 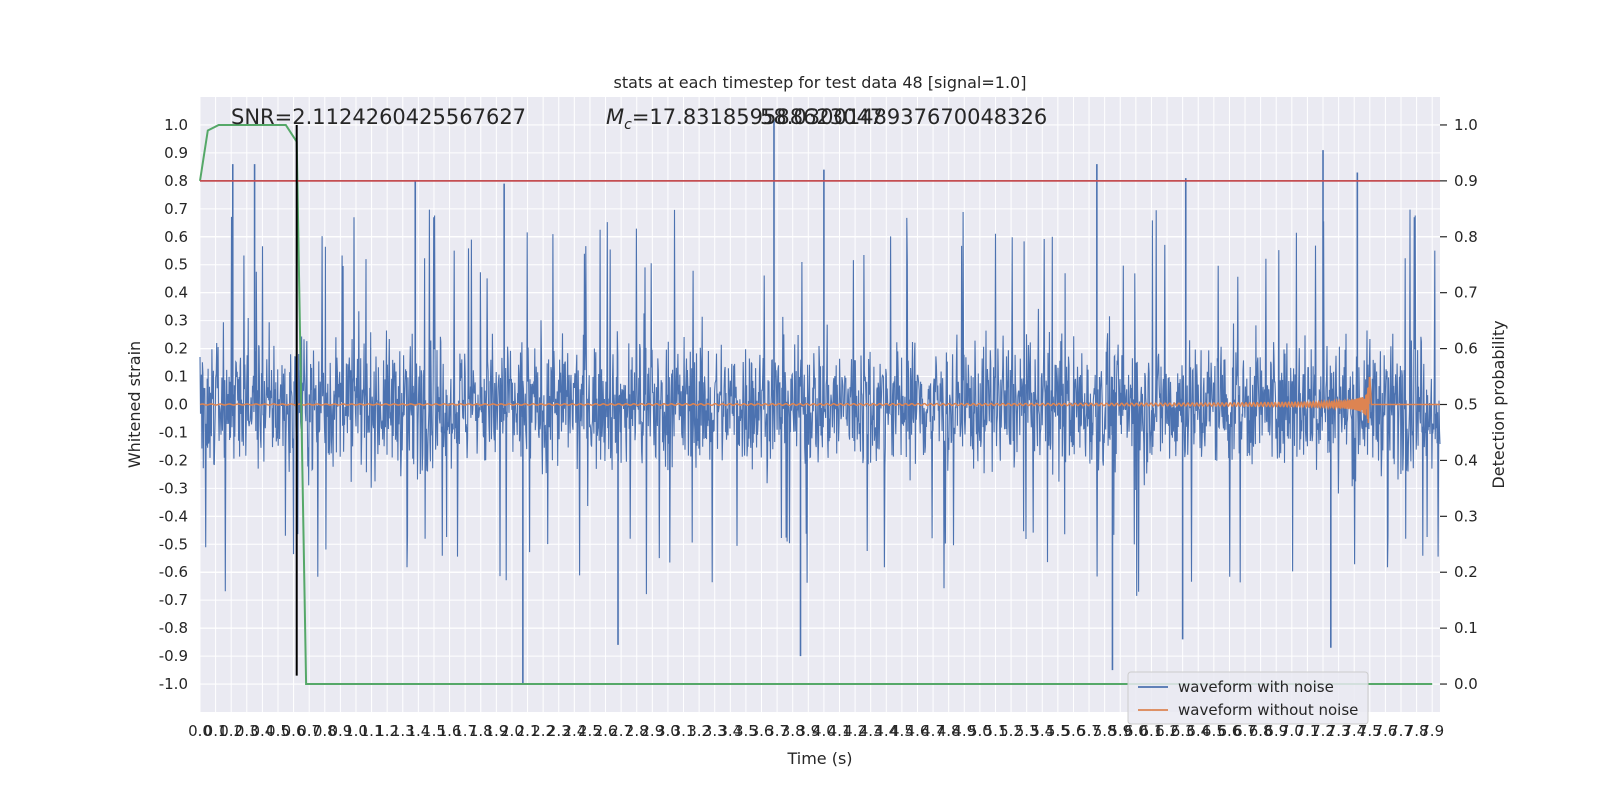 What do you see at coordinates (134, 404) in the screenshot?
I see `y-axis-label: Whitened strain` at bounding box center [134, 404].